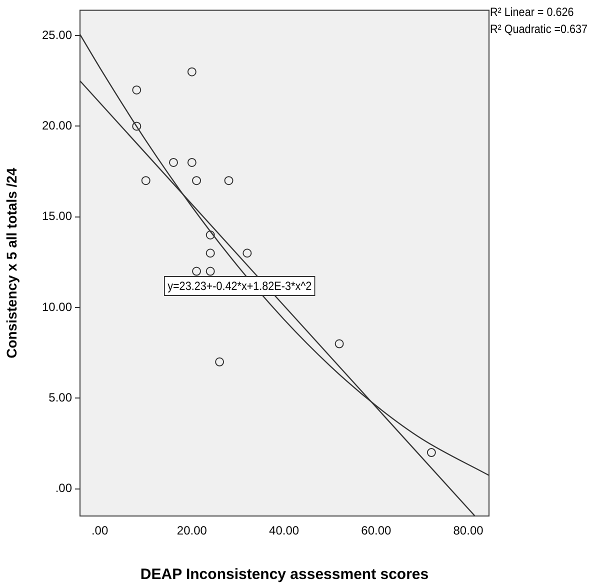  I want to click on text: R² Quadratic =0.637, so click(539, 29).